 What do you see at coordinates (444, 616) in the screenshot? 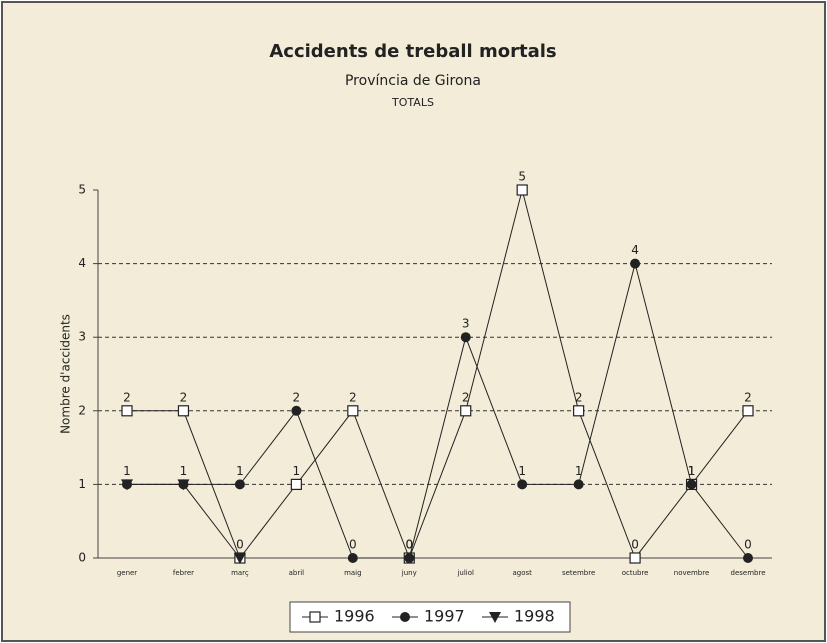
I see `legend-label: 1997` at bounding box center [444, 616].